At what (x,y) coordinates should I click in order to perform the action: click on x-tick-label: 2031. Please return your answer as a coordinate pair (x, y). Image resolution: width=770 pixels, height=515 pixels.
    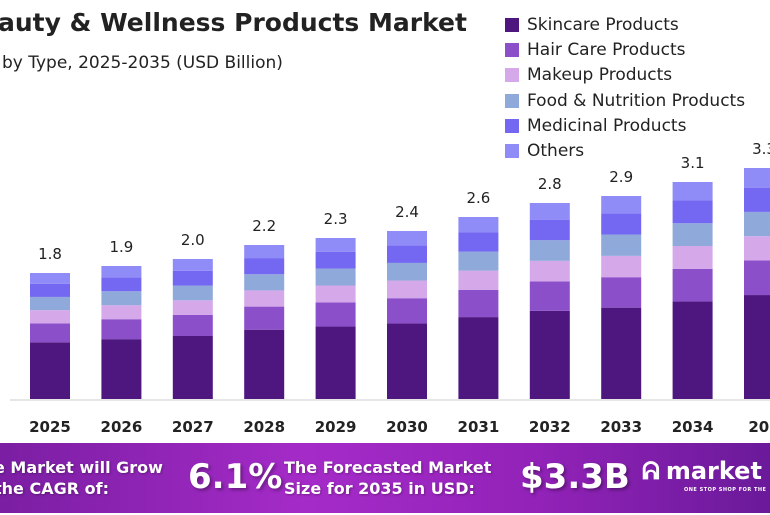
    Looking at the image, I should click on (479, 427).